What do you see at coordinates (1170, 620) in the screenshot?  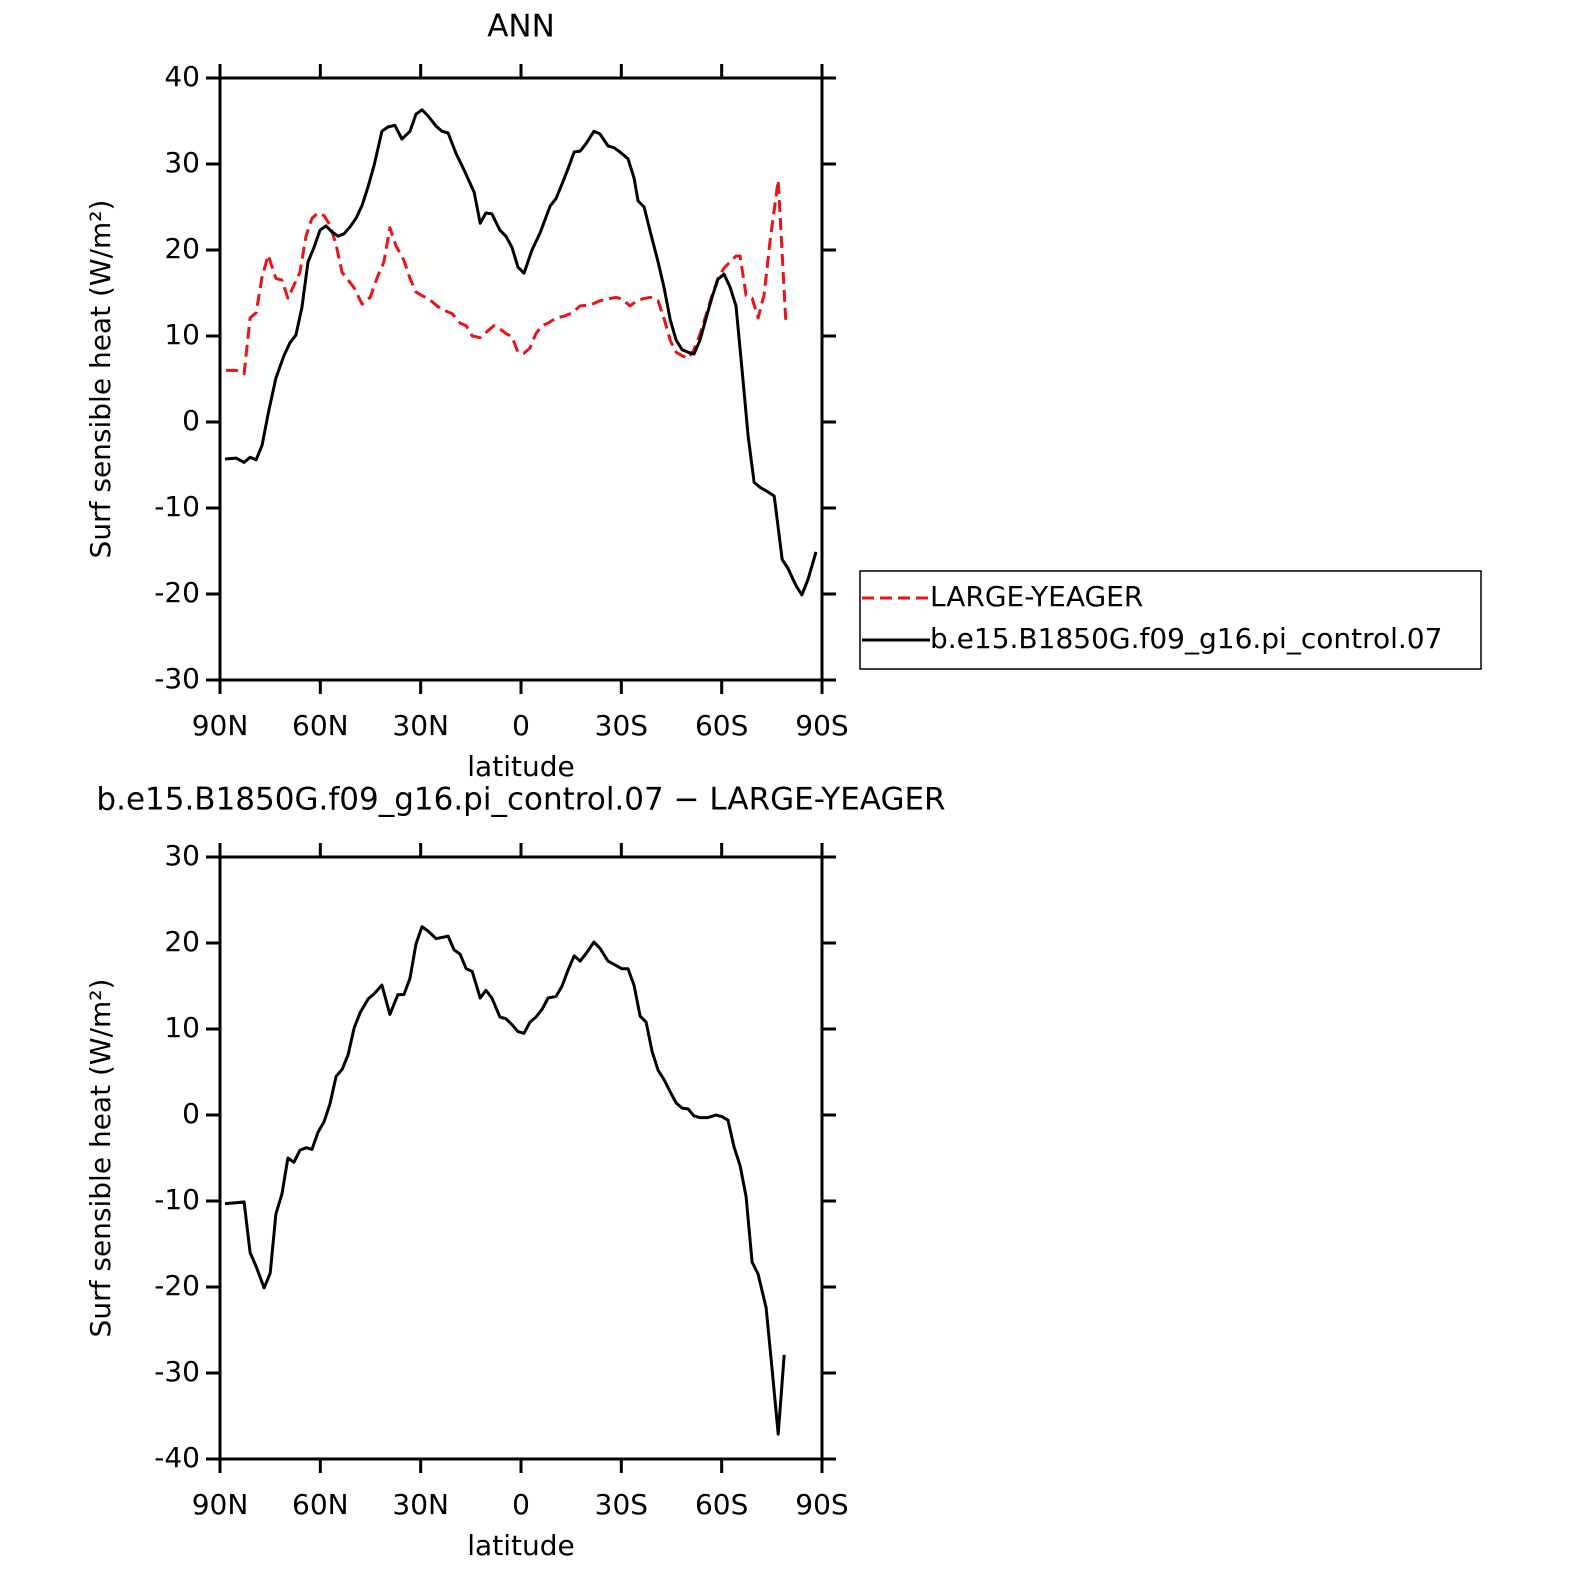 I see `legend-box` at bounding box center [1170, 620].